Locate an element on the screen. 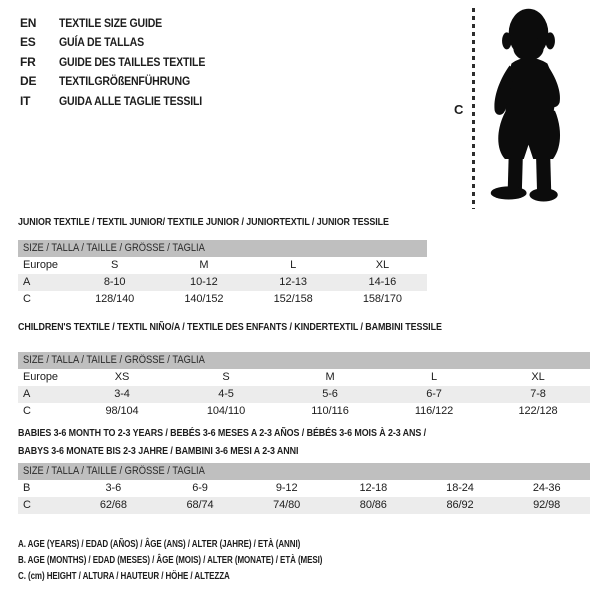 The width and height of the screenshot is (600, 600). language-title: GUIDE DES TAILLES TEXTILE is located at coordinates (132, 61).